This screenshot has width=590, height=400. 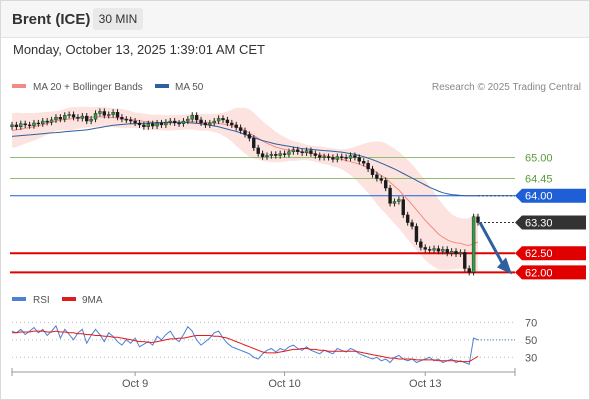 What do you see at coordinates (550, 222) in the screenshot?
I see `level-tag-63.30: 63.30` at bounding box center [550, 222].